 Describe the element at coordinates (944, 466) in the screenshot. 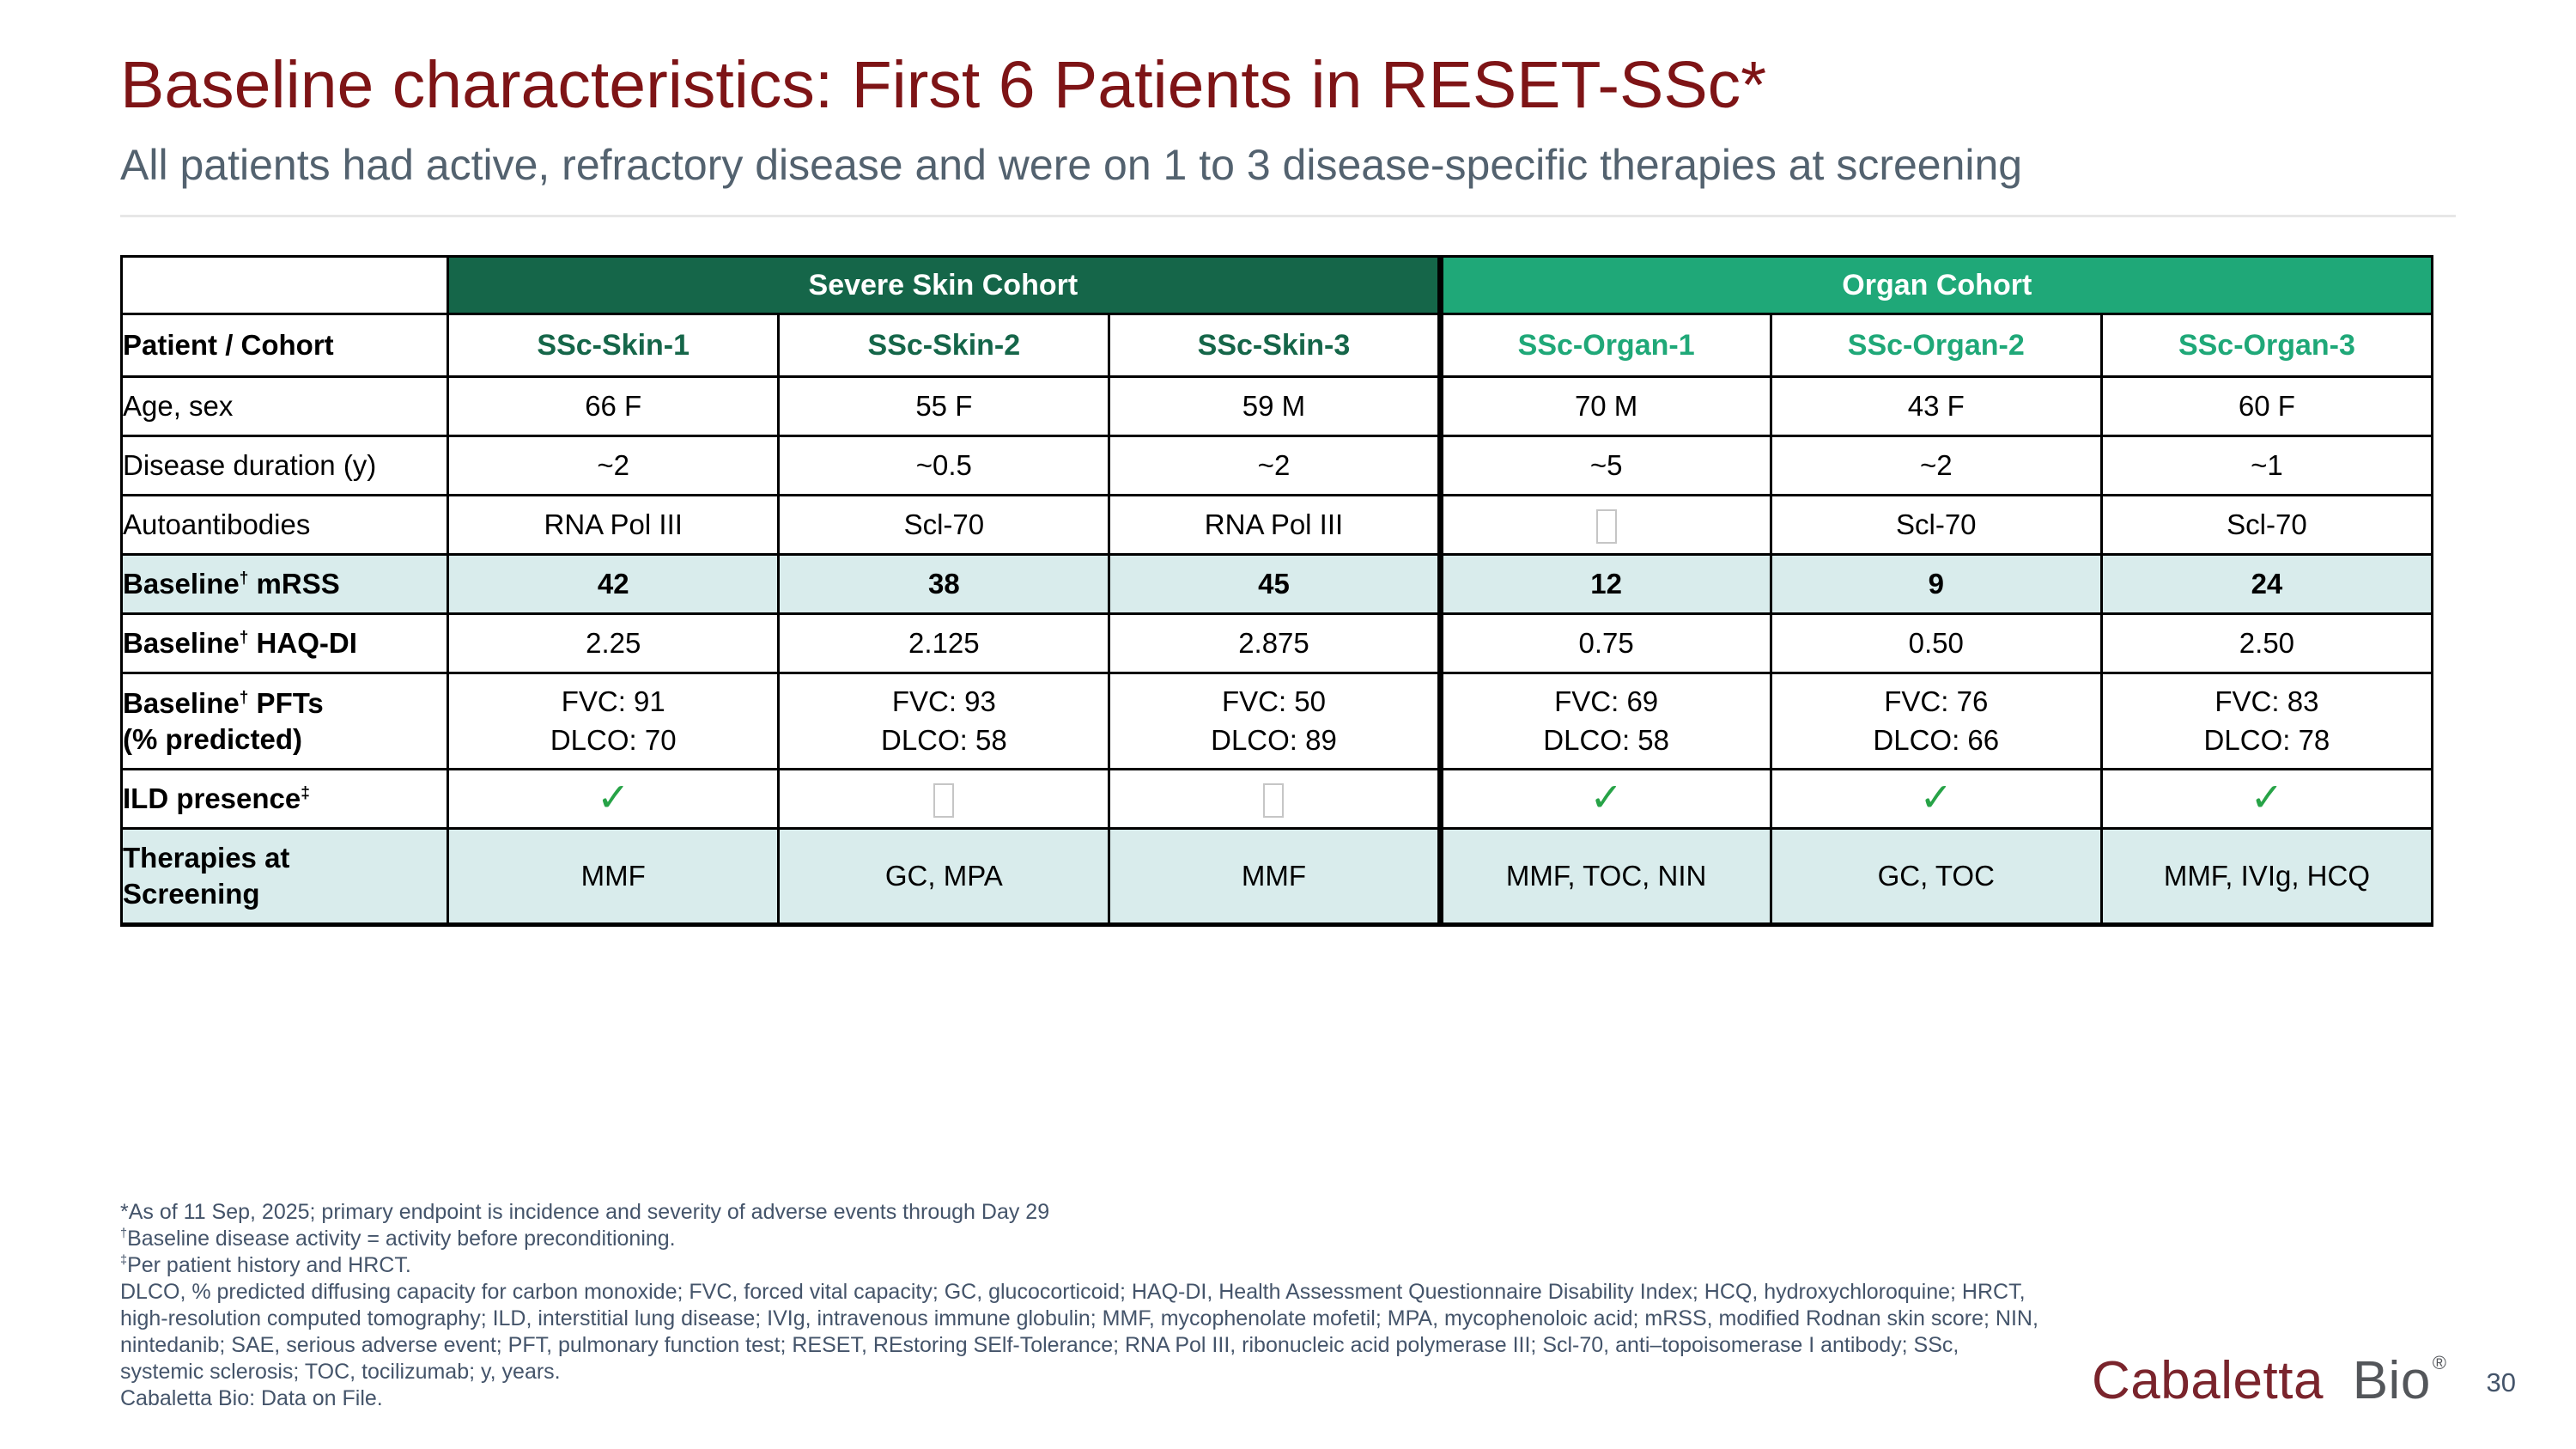

I see `table-cell: ~0.5` at that location.